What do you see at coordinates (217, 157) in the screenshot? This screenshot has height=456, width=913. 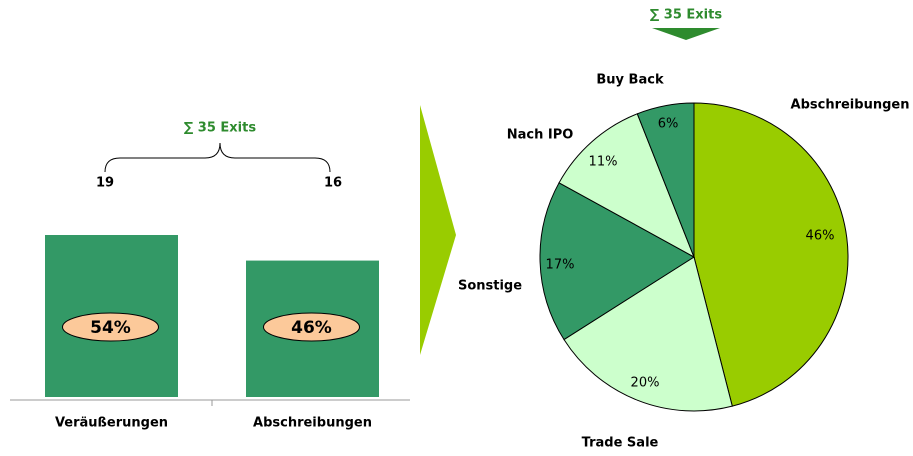 I see `brace` at bounding box center [217, 157].